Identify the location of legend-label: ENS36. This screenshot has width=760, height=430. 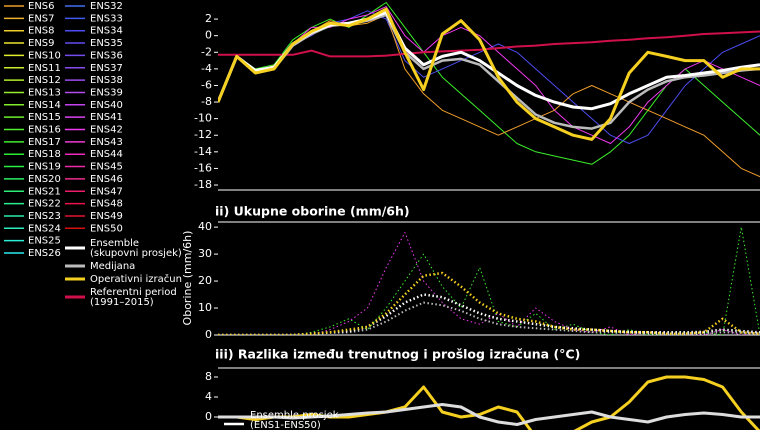
(106, 55).